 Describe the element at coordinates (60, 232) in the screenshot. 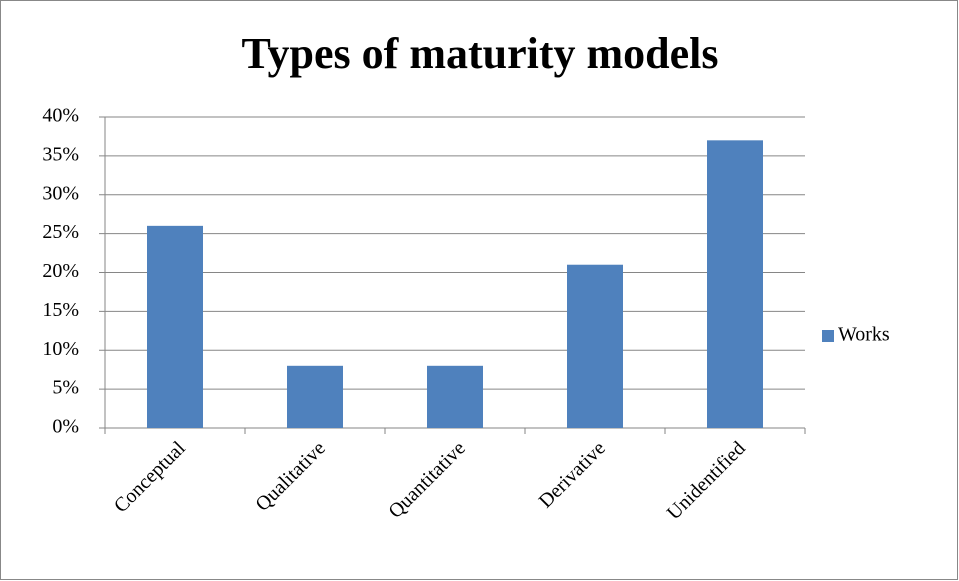

I see `y-tick-label: 25%` at that location.